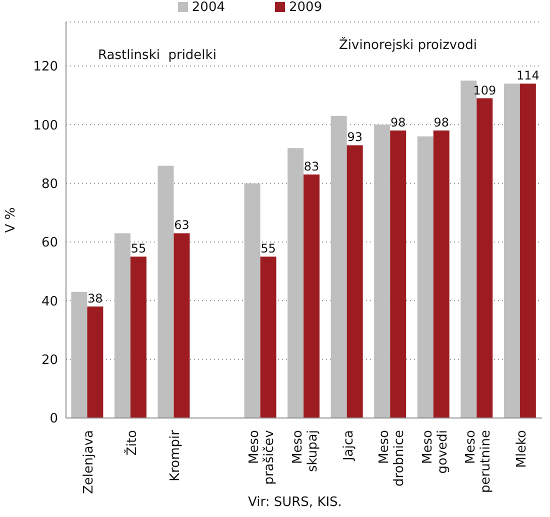 Image resolution: width=550 pixels, height=517 pixels. What do you see at coordinates (45, 126) in the screenshot?
I see `y-tick-label: 100` at bounding box center [45, 126].